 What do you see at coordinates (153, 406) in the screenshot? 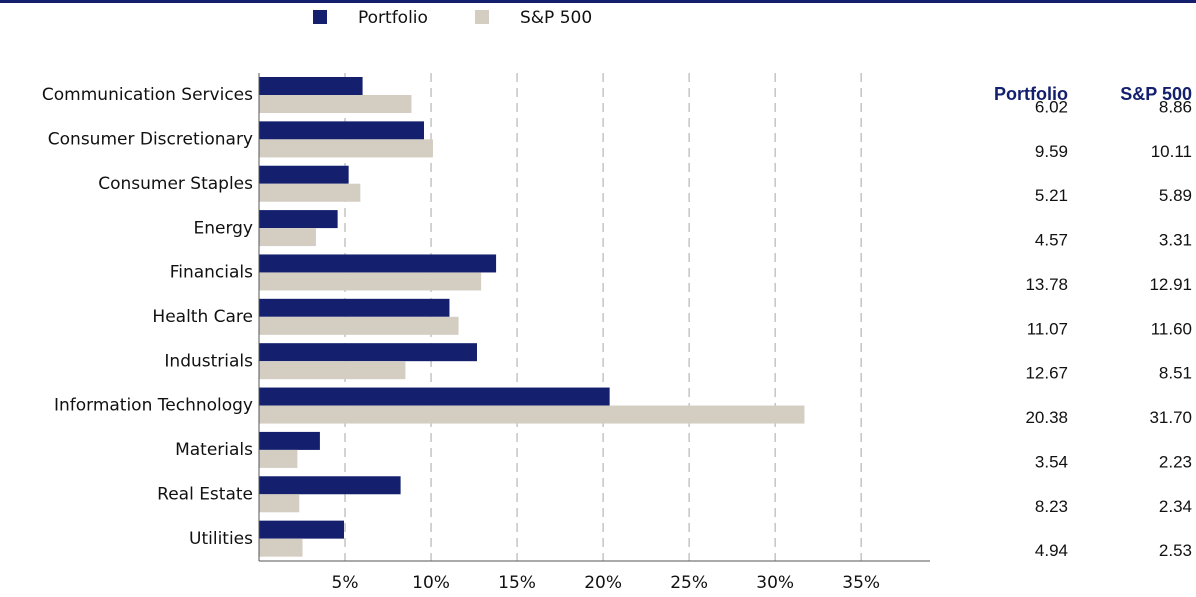
I see `y-tick-label: Information Technology` at bounding box center [153, 406].